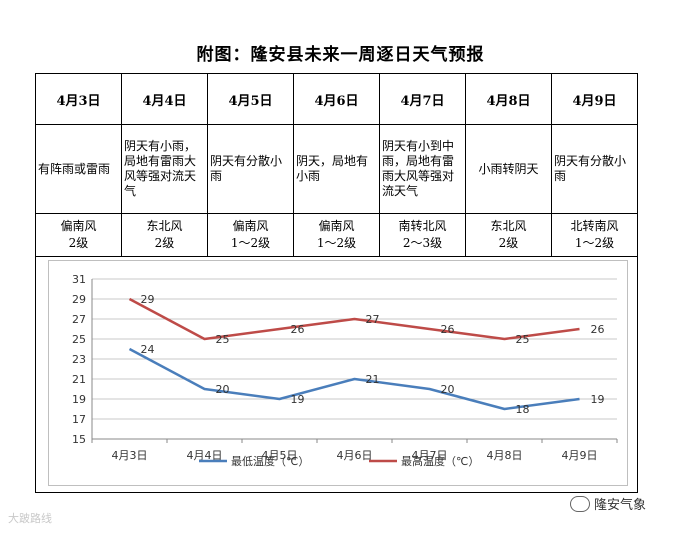 The height and width of the screenshot is (533, 681). Describe the element at coordinates (79, 359) in the screenshot. I see `y-tick-label: 23` at that location.